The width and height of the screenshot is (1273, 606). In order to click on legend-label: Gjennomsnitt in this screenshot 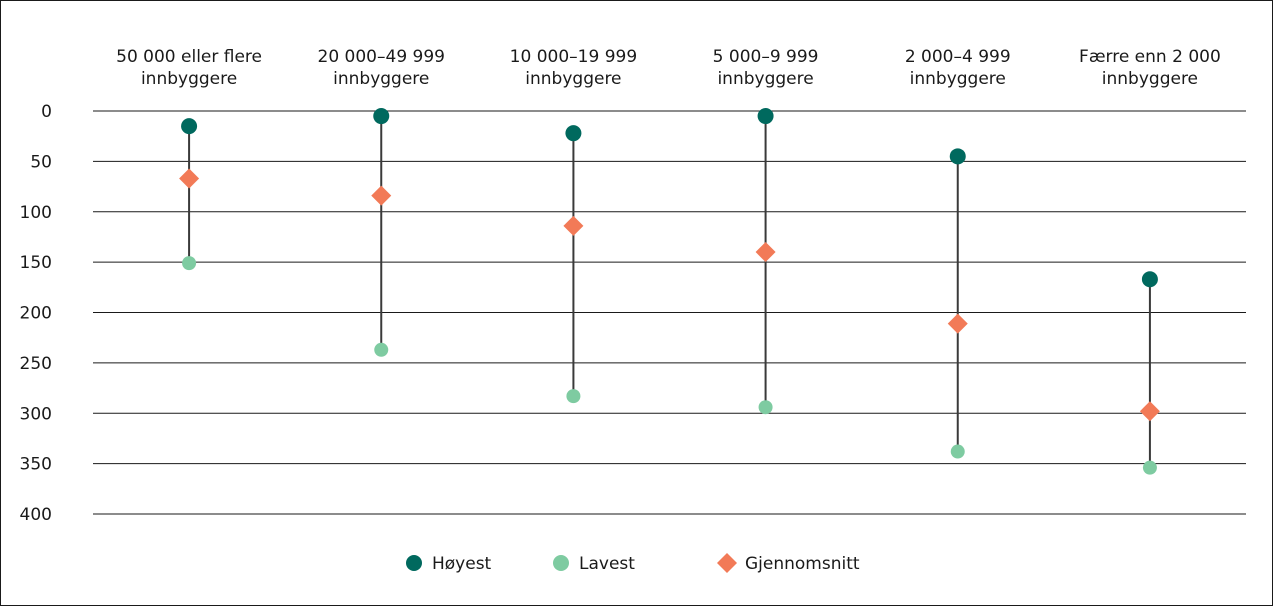, I will do `click(802, 564)`.